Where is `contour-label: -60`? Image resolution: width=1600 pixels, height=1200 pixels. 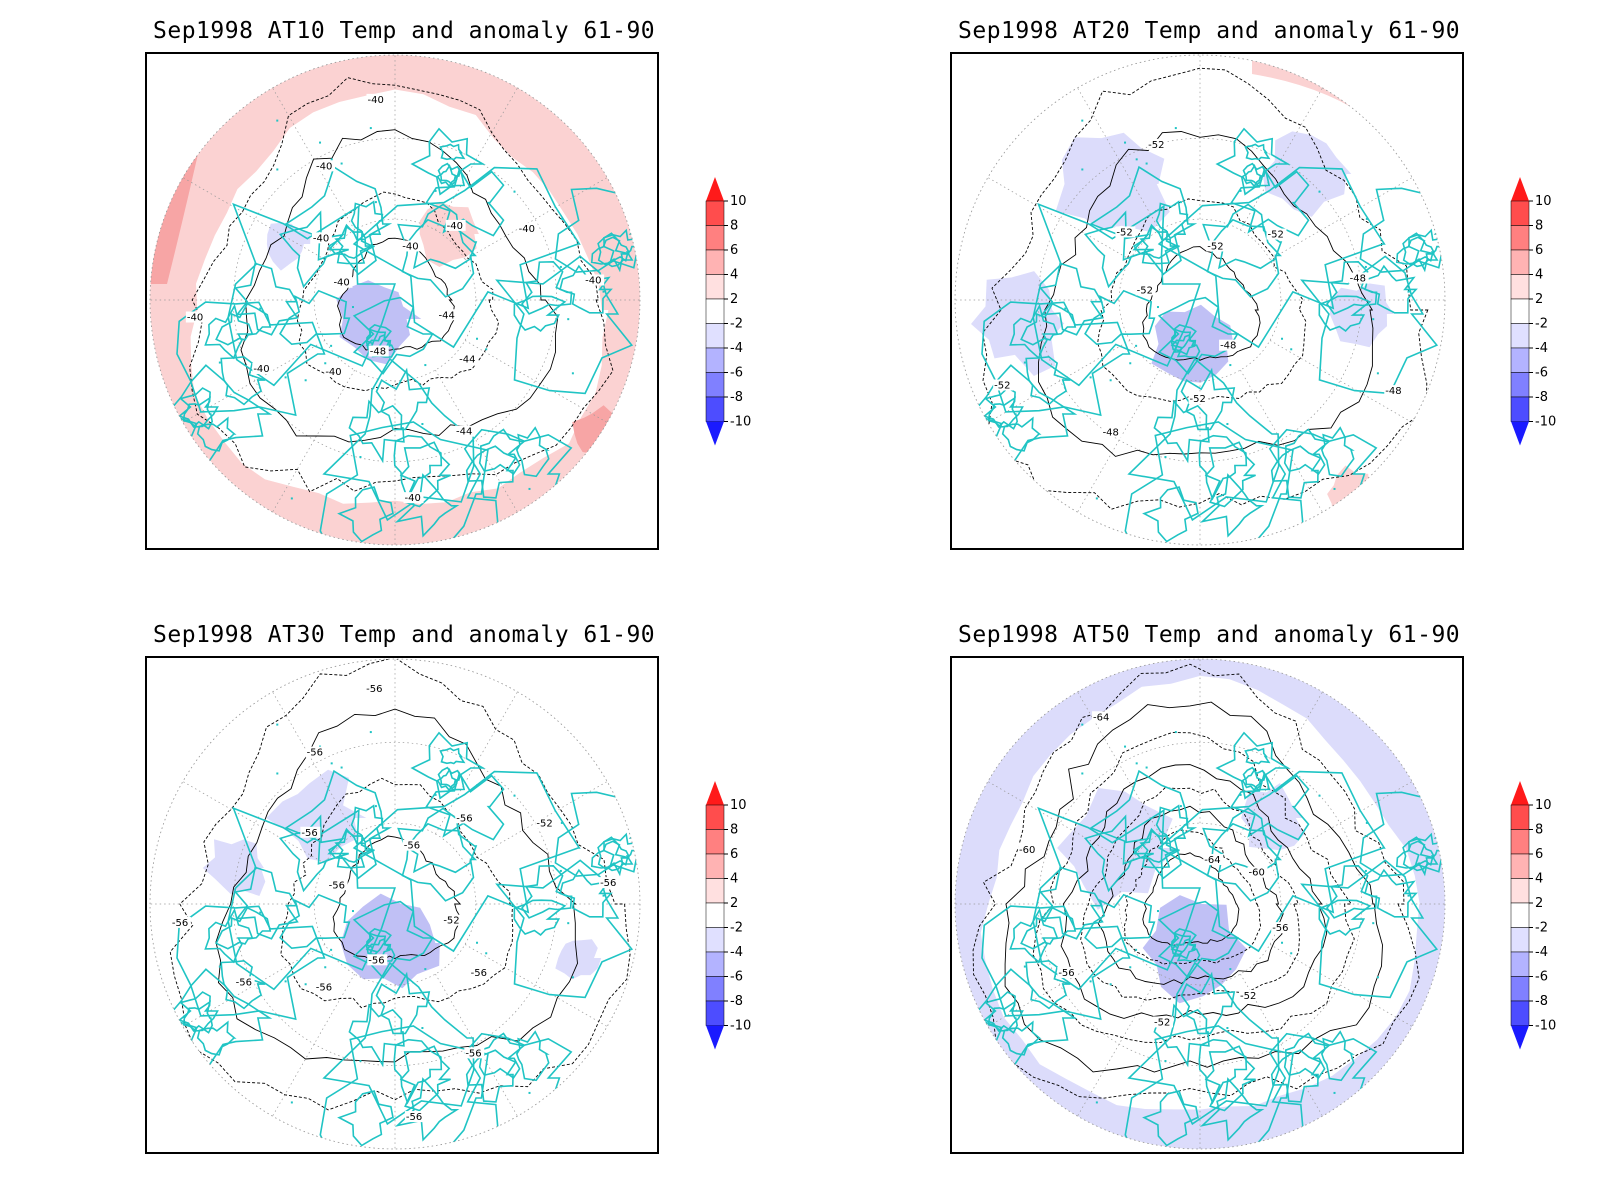 contour-label: -60 is located at coordinates (1027, 850).